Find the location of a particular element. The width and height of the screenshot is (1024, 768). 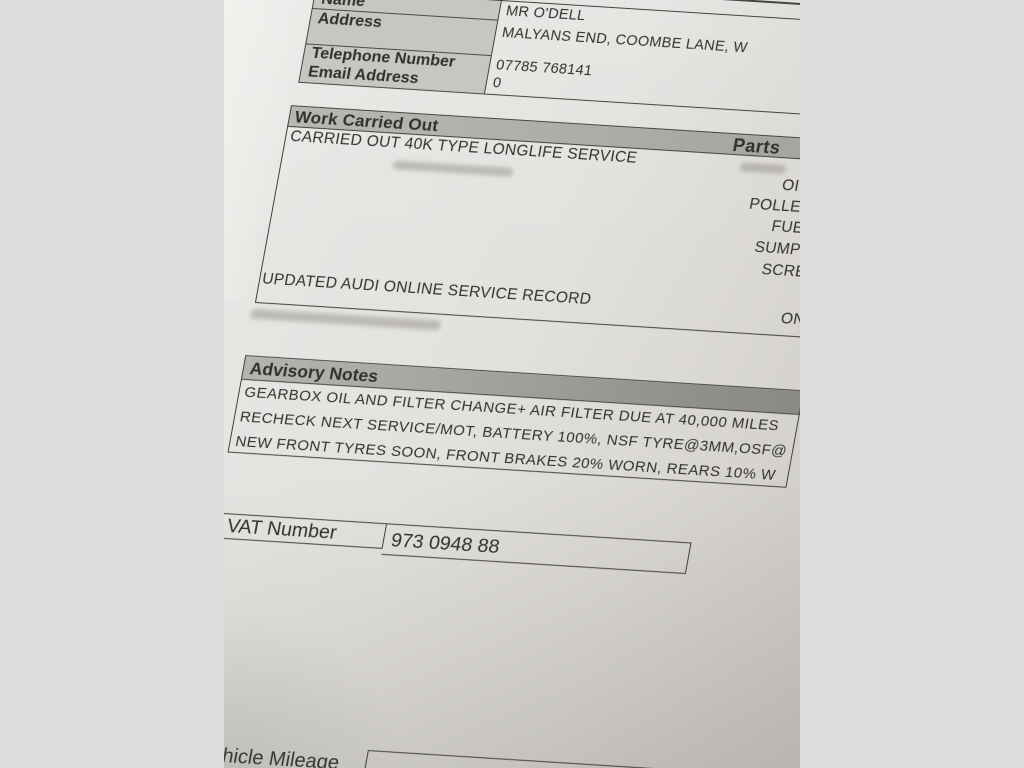

parts-item-fragment: FUE is located at coordinates (785, 227).